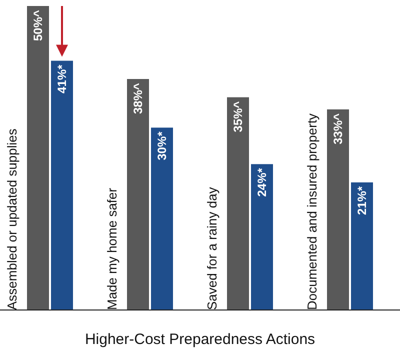 The height and width of the screenshot is (350, 400). I want to click on data-label: 38%^, so click(138, 98).